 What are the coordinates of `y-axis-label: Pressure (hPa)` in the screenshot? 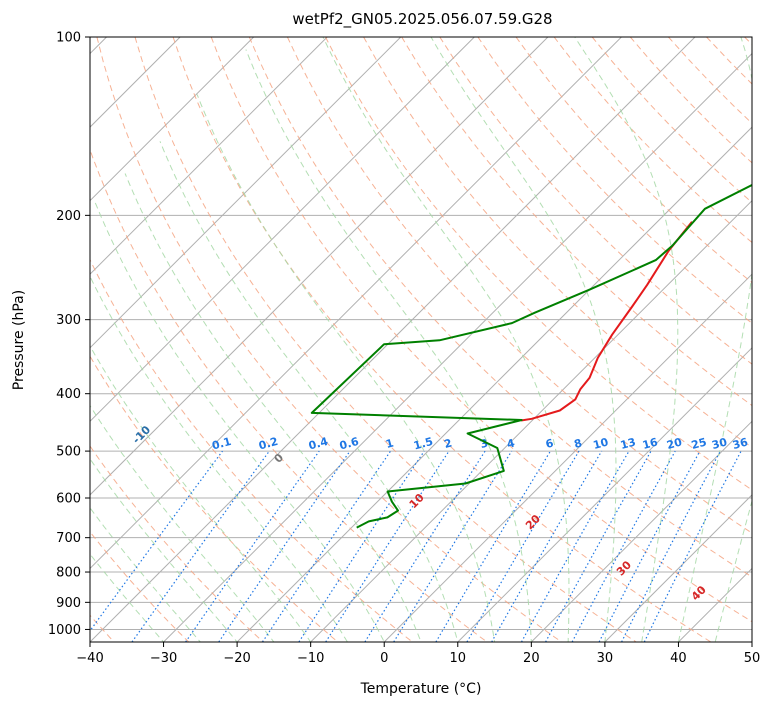 It's located at (19, 340).